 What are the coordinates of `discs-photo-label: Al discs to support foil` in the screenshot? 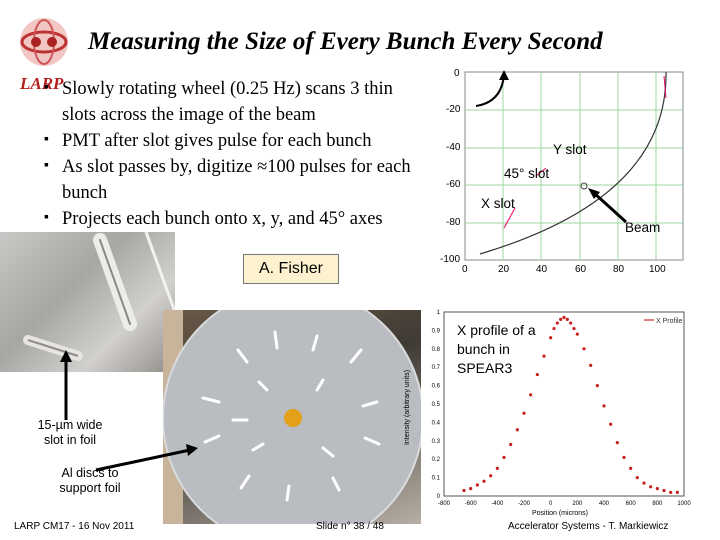 It's located at (90, 481).